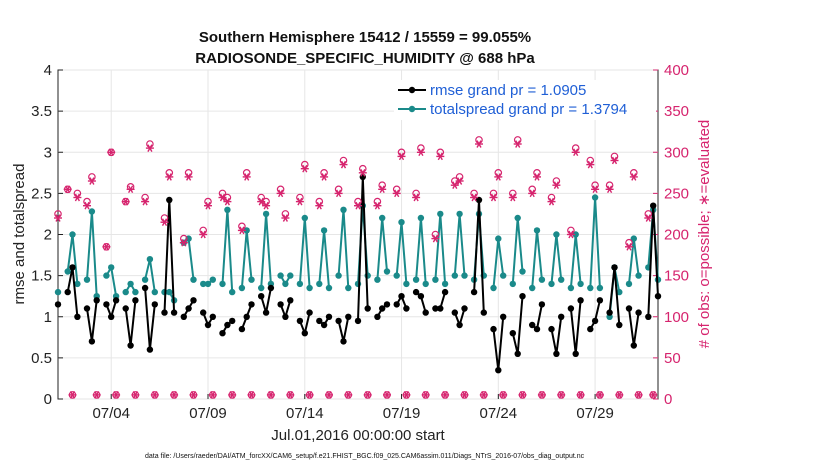  What do you see at coordinates (48, 317) in the screenshot?
I see `y-tick-label-left: 1` at bounding box center [48, 317].